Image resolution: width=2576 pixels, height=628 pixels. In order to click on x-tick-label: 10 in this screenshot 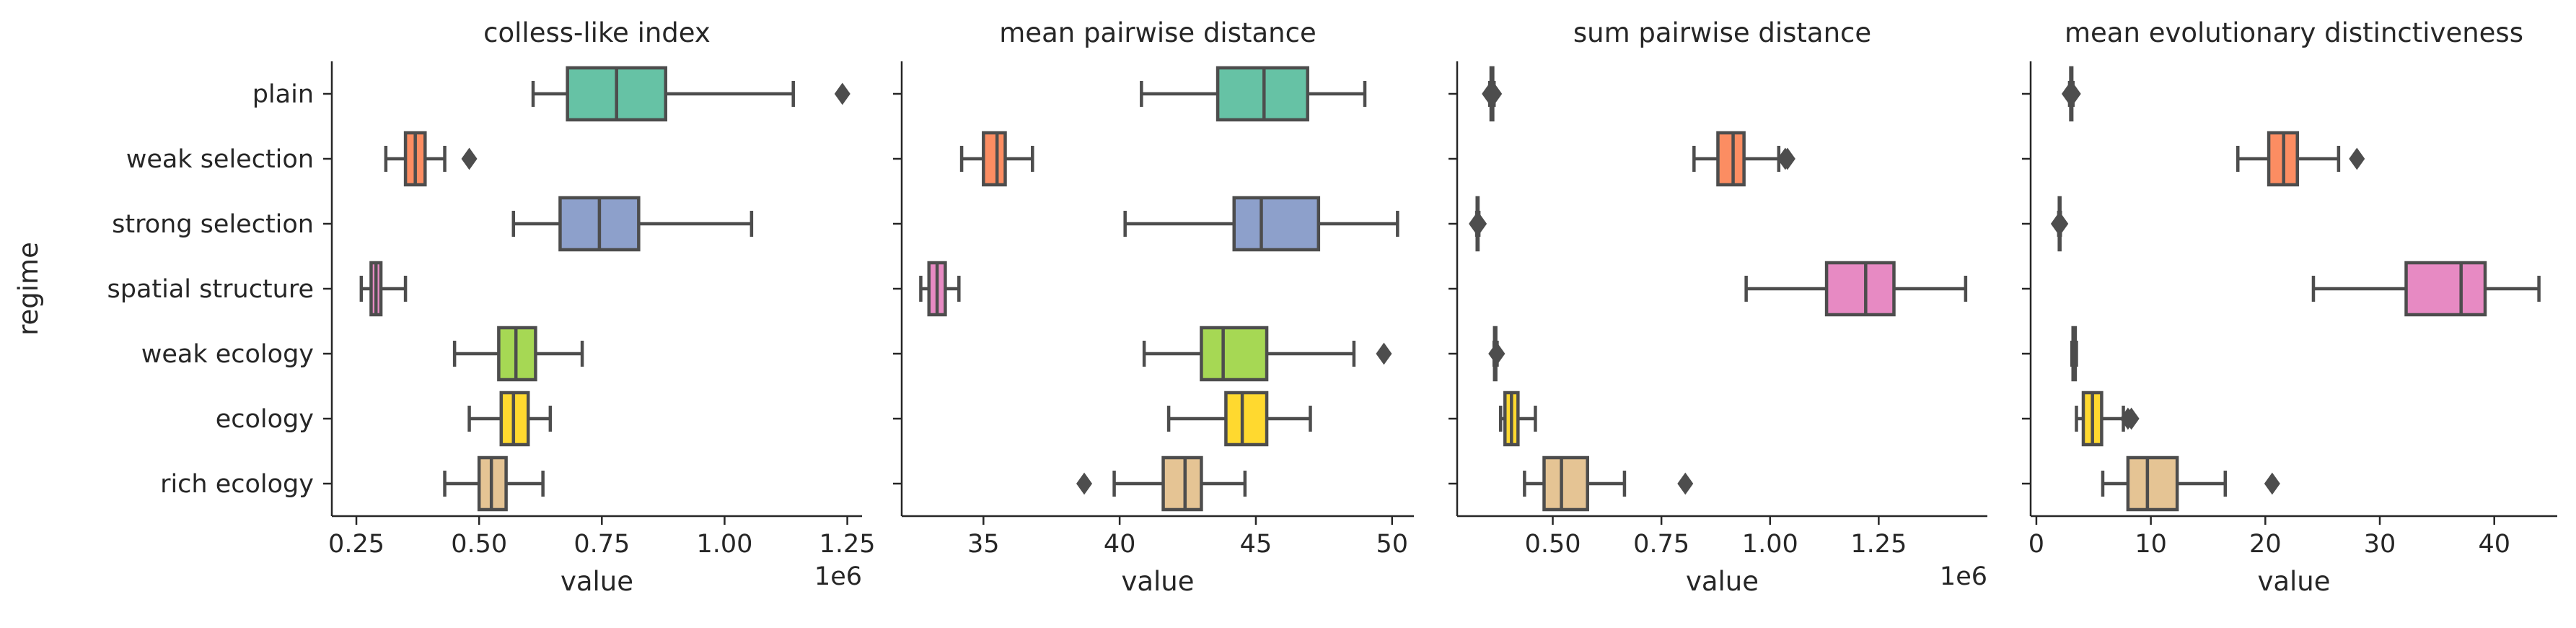, I will do `click(2151, 544)`.